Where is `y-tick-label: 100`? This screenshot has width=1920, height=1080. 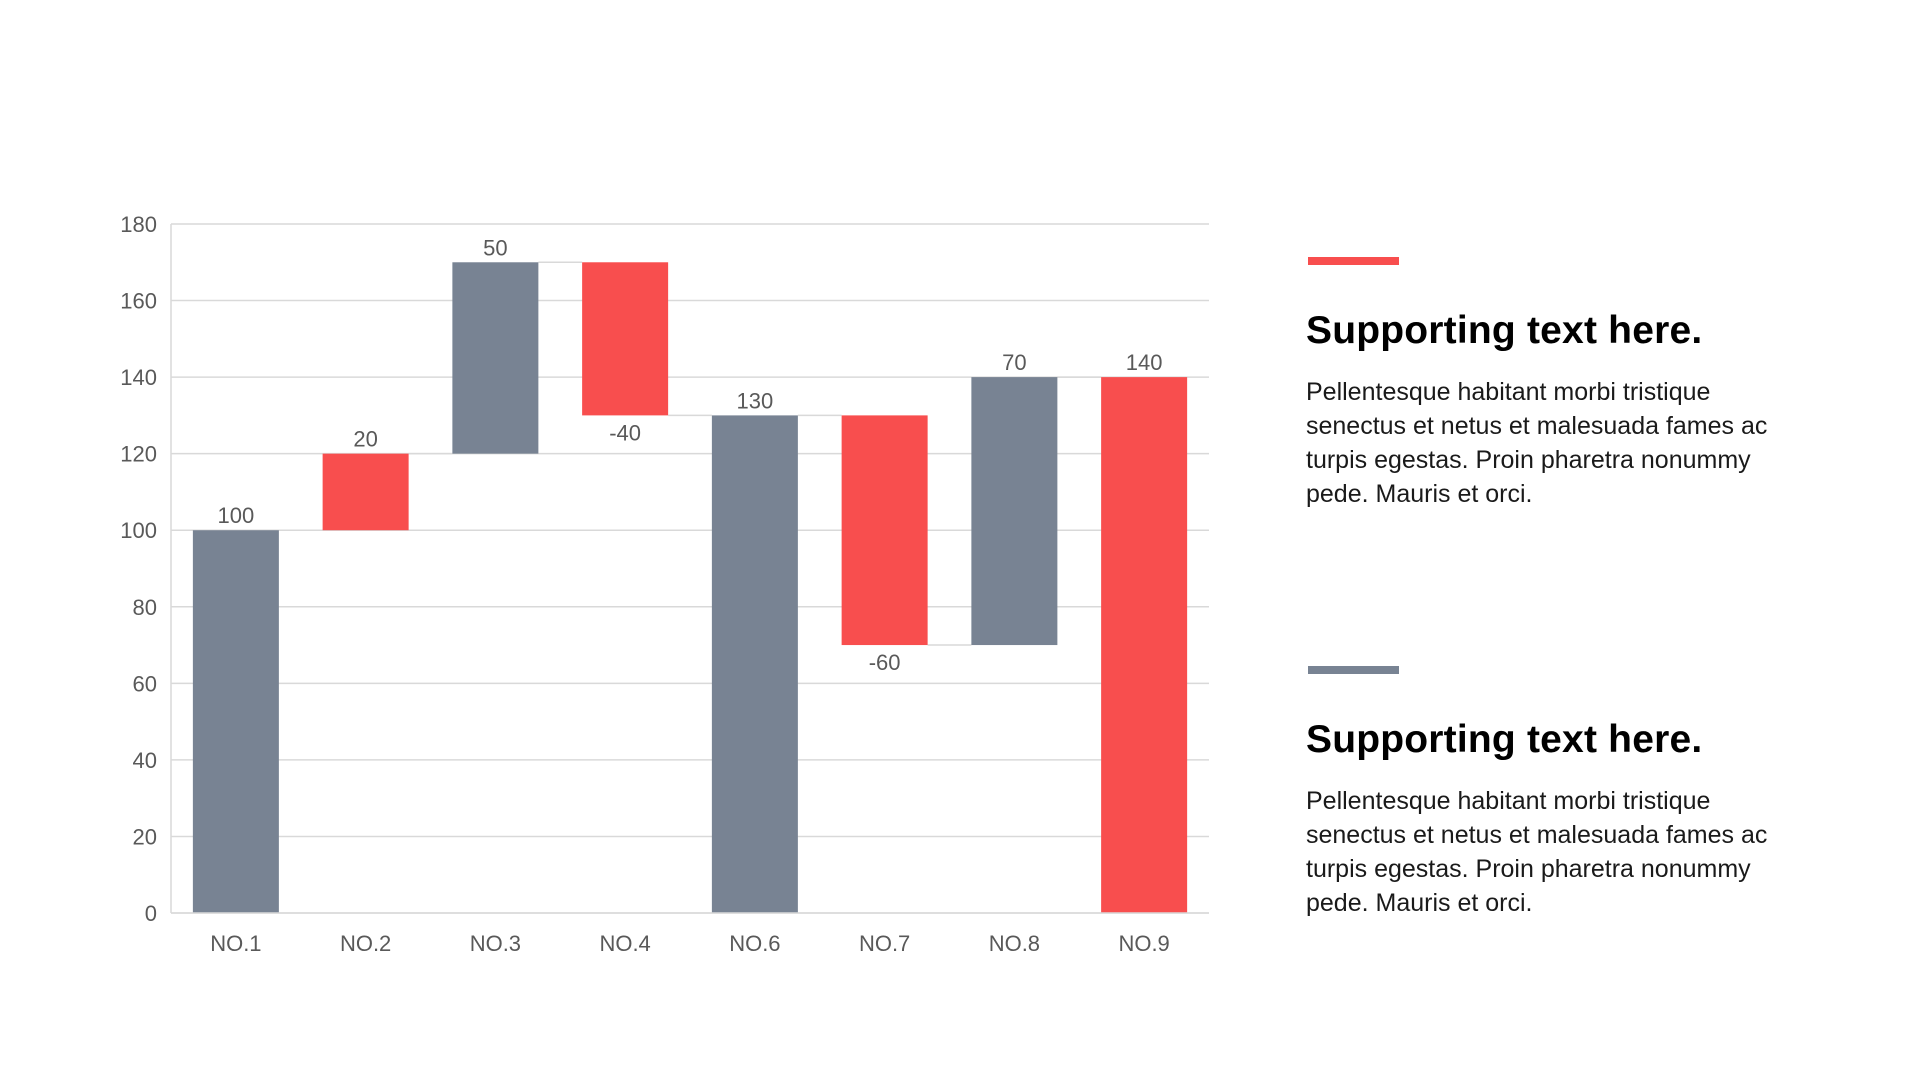
y-tick-label: 100 is located at coordinates (138, 530).